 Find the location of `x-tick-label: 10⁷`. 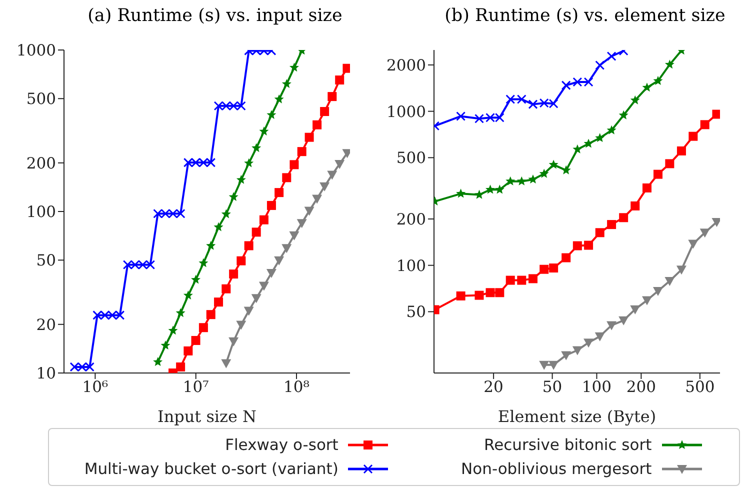

x-tick-label: 10⁷ is located at coordinates (195, 387).